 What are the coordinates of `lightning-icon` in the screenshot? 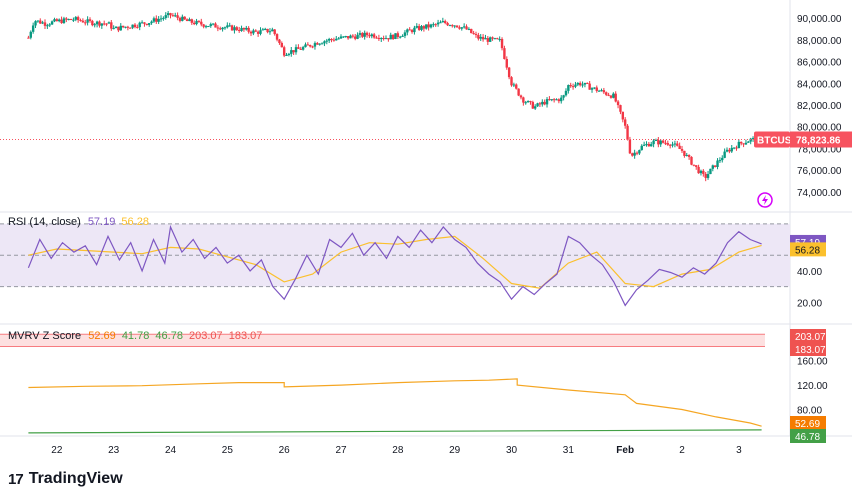 It's located at (765, 200).